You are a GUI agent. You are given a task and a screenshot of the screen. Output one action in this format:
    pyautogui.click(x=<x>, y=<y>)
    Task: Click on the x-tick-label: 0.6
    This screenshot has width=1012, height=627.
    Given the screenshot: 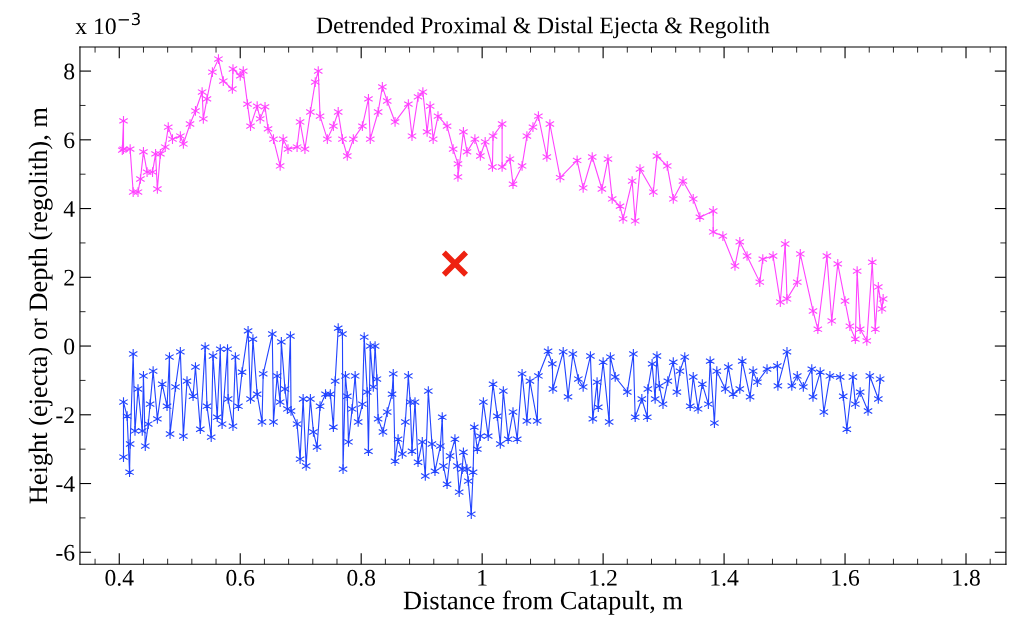 What is the action you would take?
    pyautogui.click(x=240, y=577)
    